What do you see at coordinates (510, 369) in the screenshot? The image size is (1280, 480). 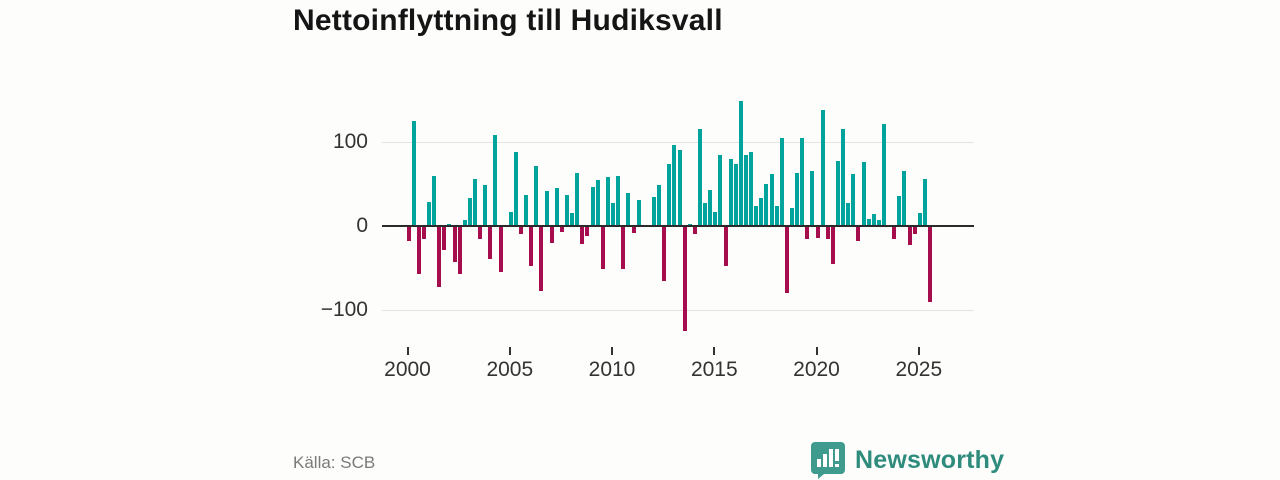 I see `x-tick-label: 2005` at bounding box center [510, 369].